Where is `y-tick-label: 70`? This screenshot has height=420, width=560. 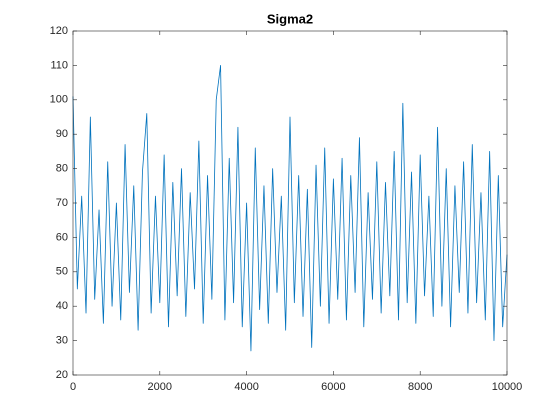
y-tick-label: 70 is located at coordinates (62, 203).